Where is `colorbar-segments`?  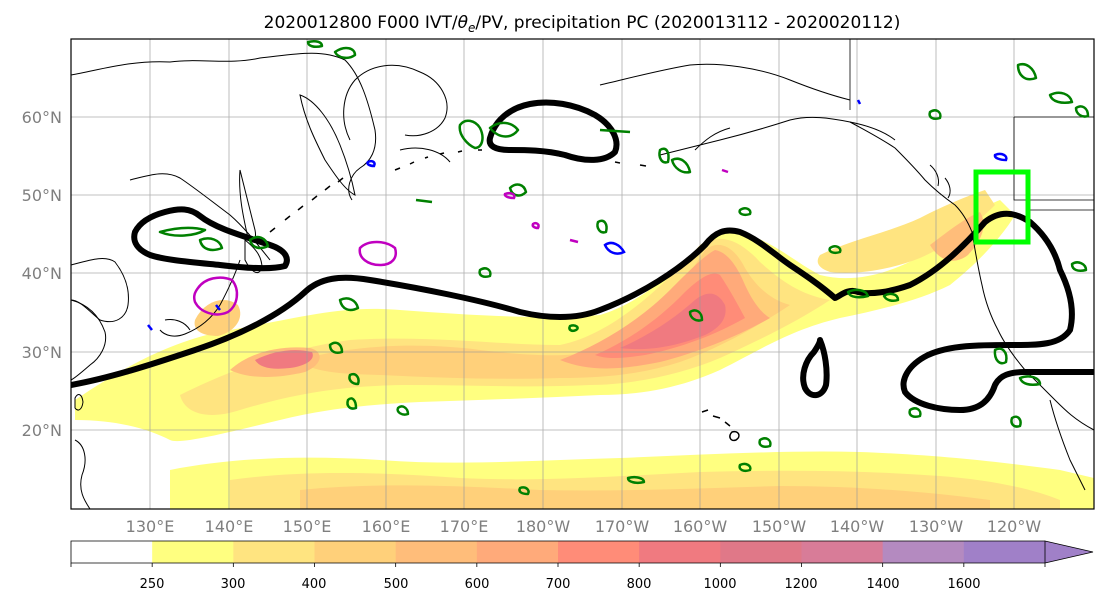
colorbar-segments is located at coordinates (582, 552).